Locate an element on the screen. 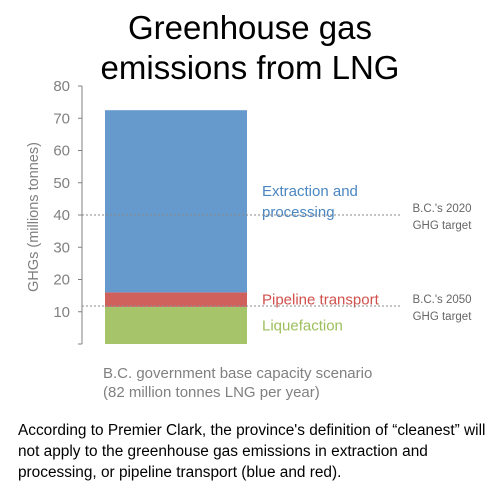 Image resolution: width=500 pixels, height=502 pixels. y-tick-label: 30 is located at coordinates (61, 247).